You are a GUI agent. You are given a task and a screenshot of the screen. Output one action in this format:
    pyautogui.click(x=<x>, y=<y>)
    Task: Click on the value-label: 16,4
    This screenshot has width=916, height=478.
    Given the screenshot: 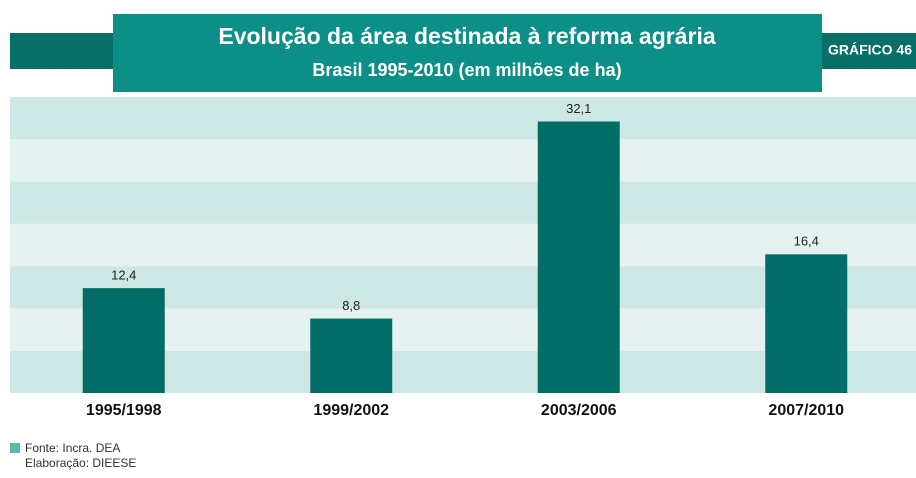 What is the action you would take?
    pyautogui.click(x=806, y=241)
    